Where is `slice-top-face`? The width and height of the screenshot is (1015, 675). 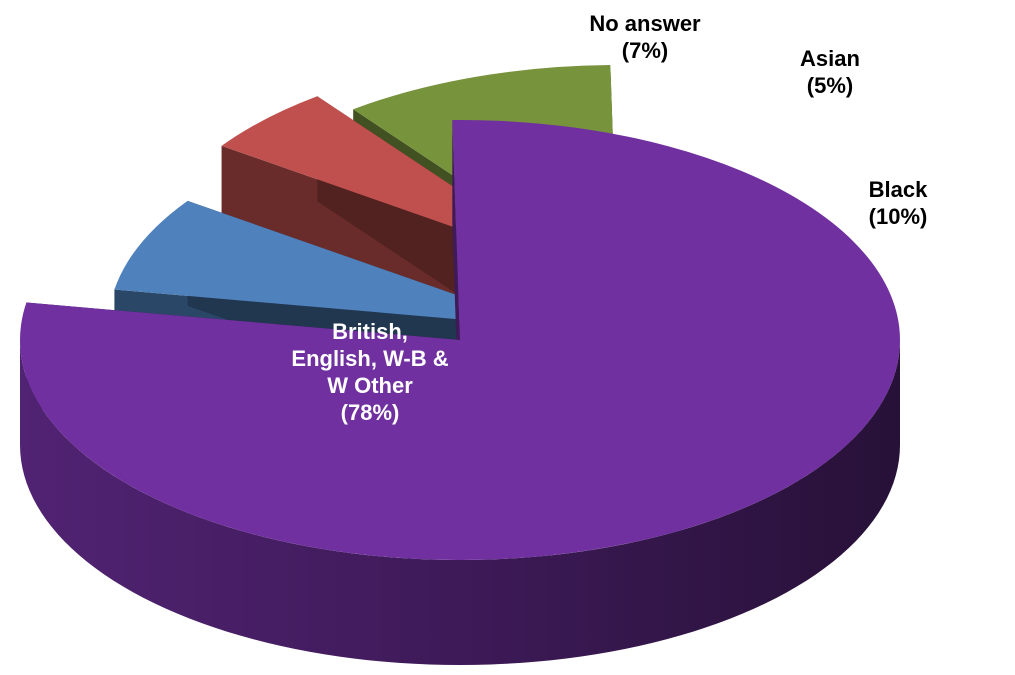
slice-top-face is located at coordinates (331, 263).